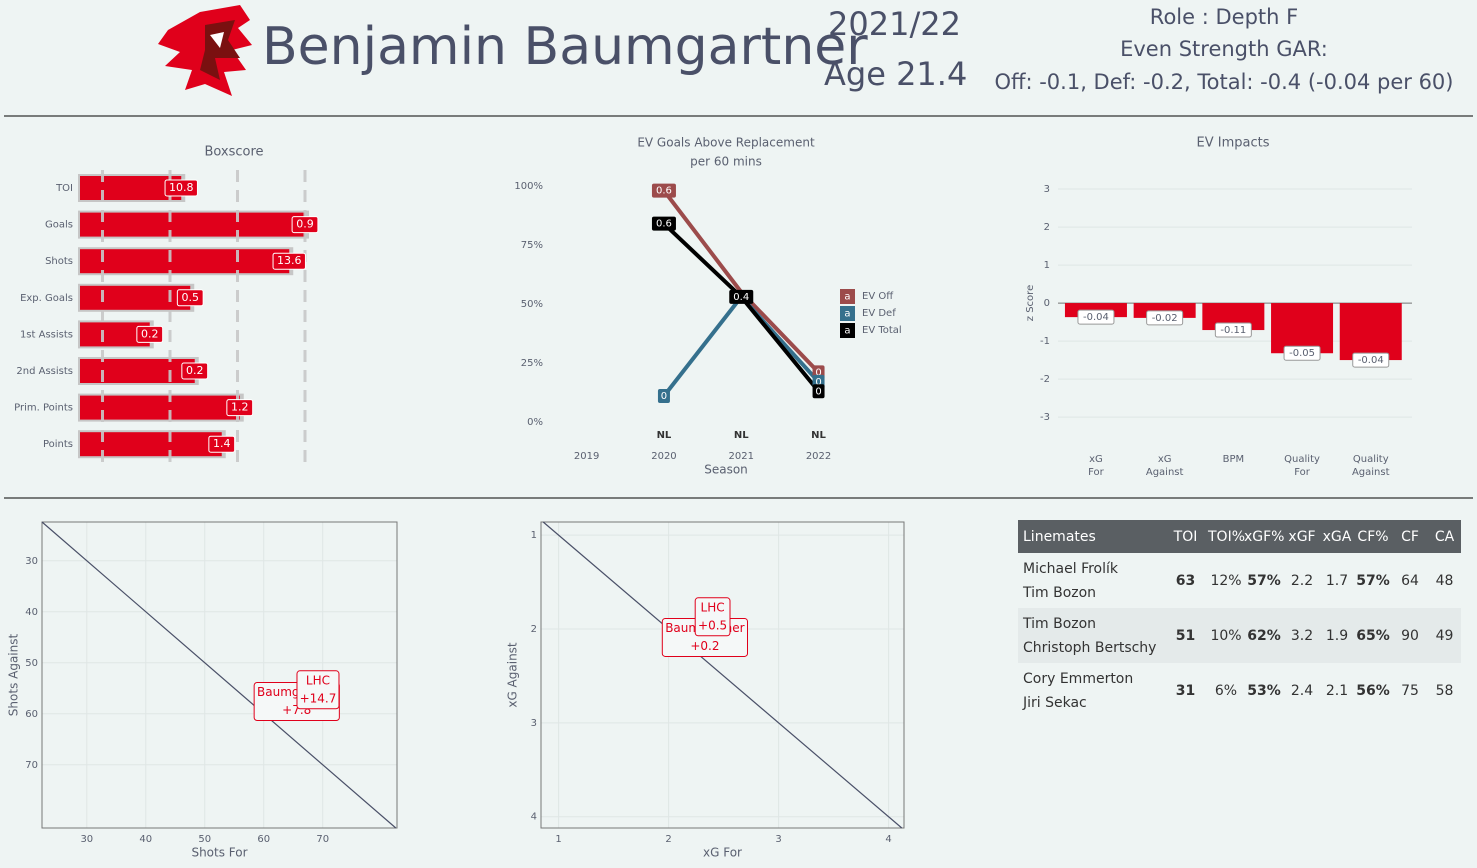 The height and width of the screenshot is (868, 1477). I want to click on column-header: xGF, so click(1302, 536).